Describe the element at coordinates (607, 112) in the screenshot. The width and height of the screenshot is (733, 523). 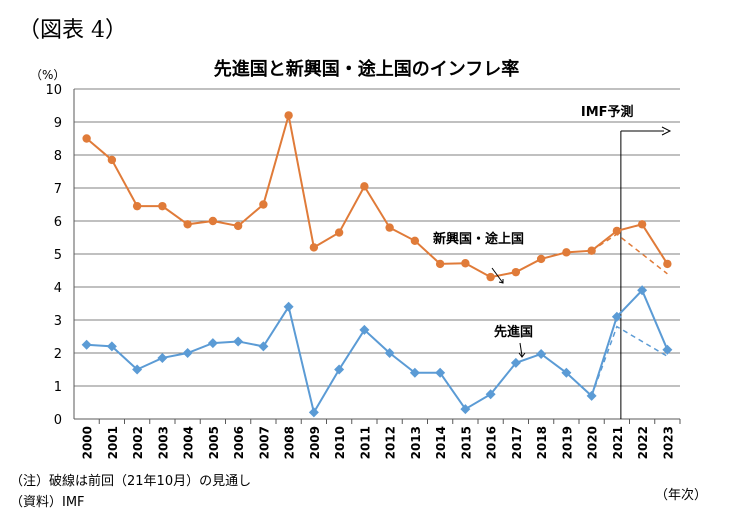
I see `forecast-label: IMF予測` at that location.